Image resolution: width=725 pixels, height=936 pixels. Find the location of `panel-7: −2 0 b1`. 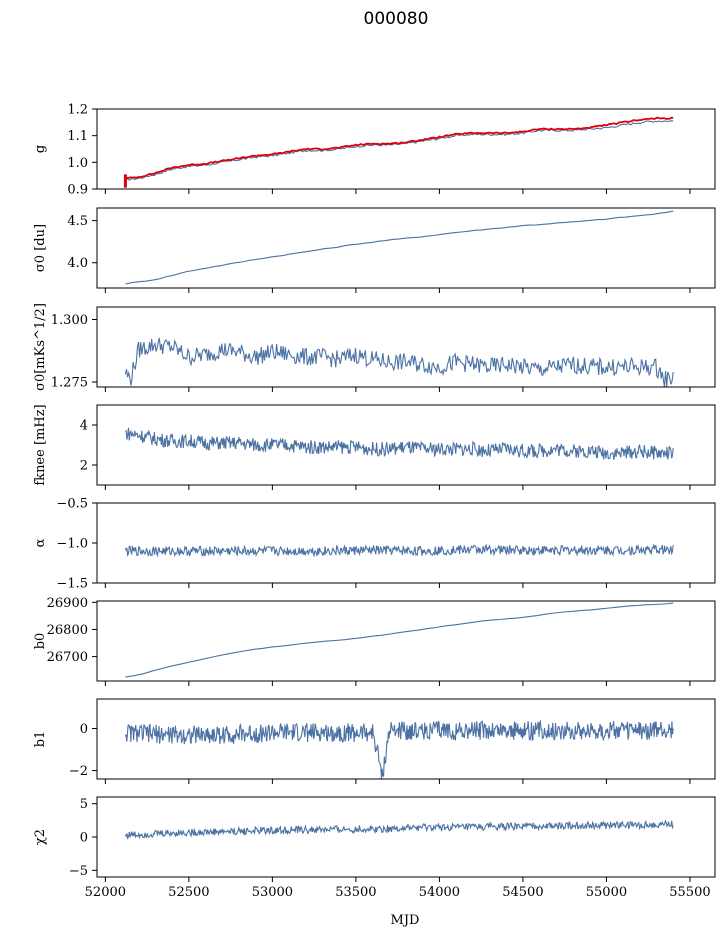

panel-7: −2 0 b1 is located at coordinates (374, 741).